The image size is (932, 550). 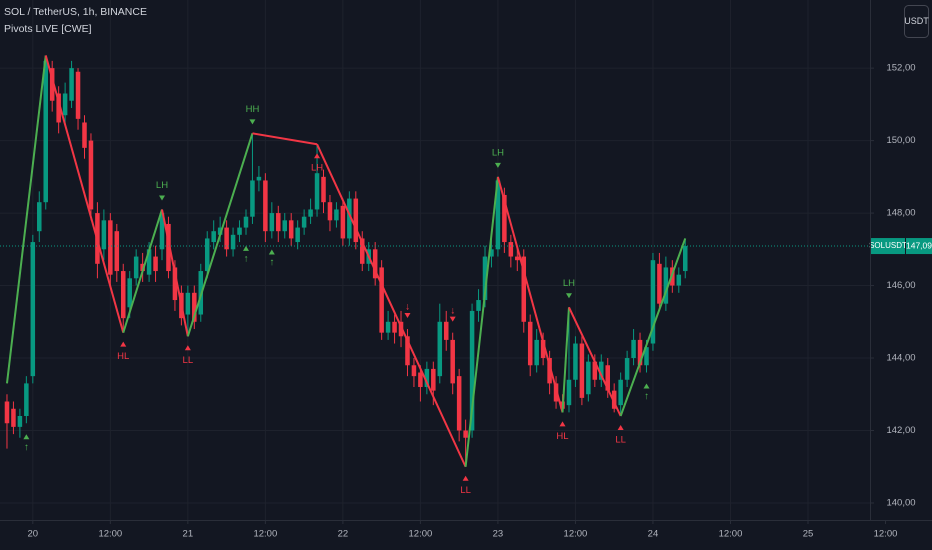 I want to click on x-tick-label: 24, so click(x=653, y=534).